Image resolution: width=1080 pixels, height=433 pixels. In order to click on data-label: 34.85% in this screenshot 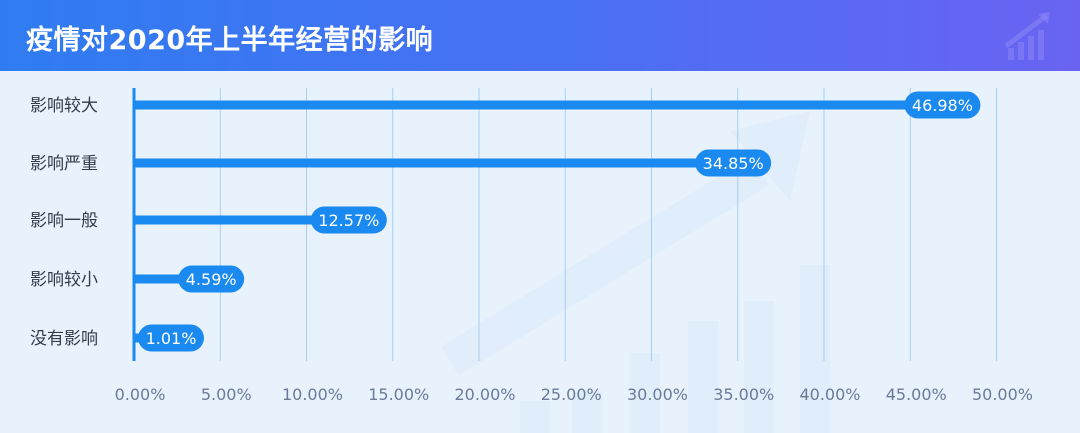, I will do `click(733, 163)`.